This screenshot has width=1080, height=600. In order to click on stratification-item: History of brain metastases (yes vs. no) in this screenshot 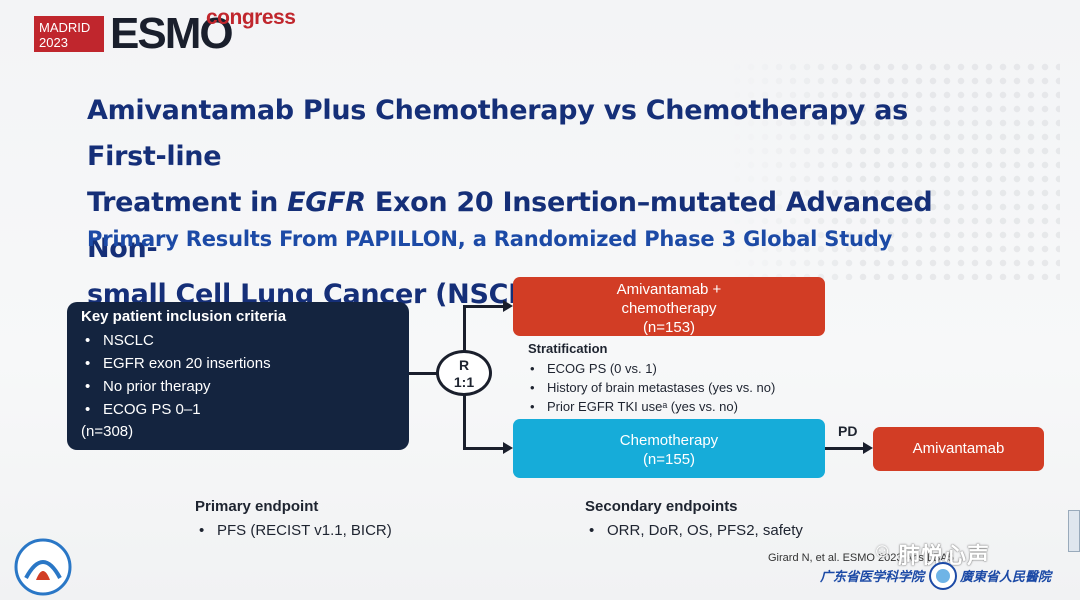, I will do `click(651, 387)`.